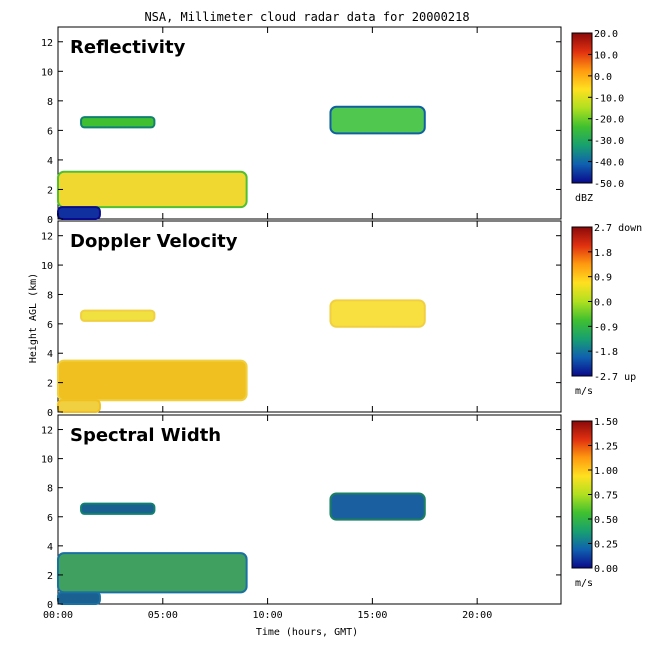  Describe the element at coordinates (606, 447) in the screenshot. I see `colorbar-label: 1.25` at that location.